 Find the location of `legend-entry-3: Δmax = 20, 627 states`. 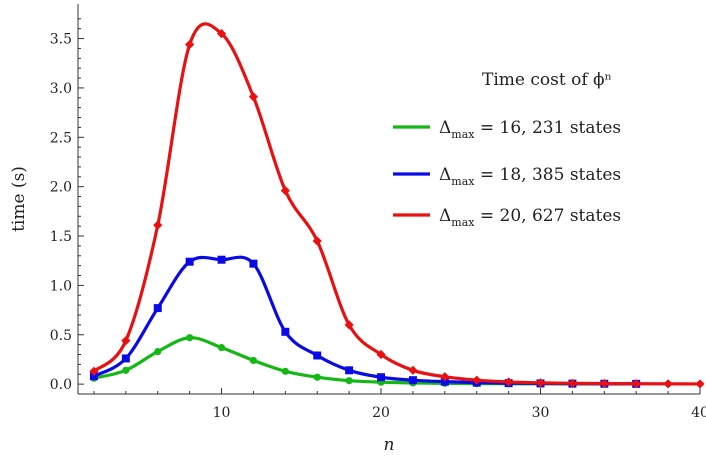

legend-entry-3: Δmax = 20, 627 states is located at coordinates (507, 217).